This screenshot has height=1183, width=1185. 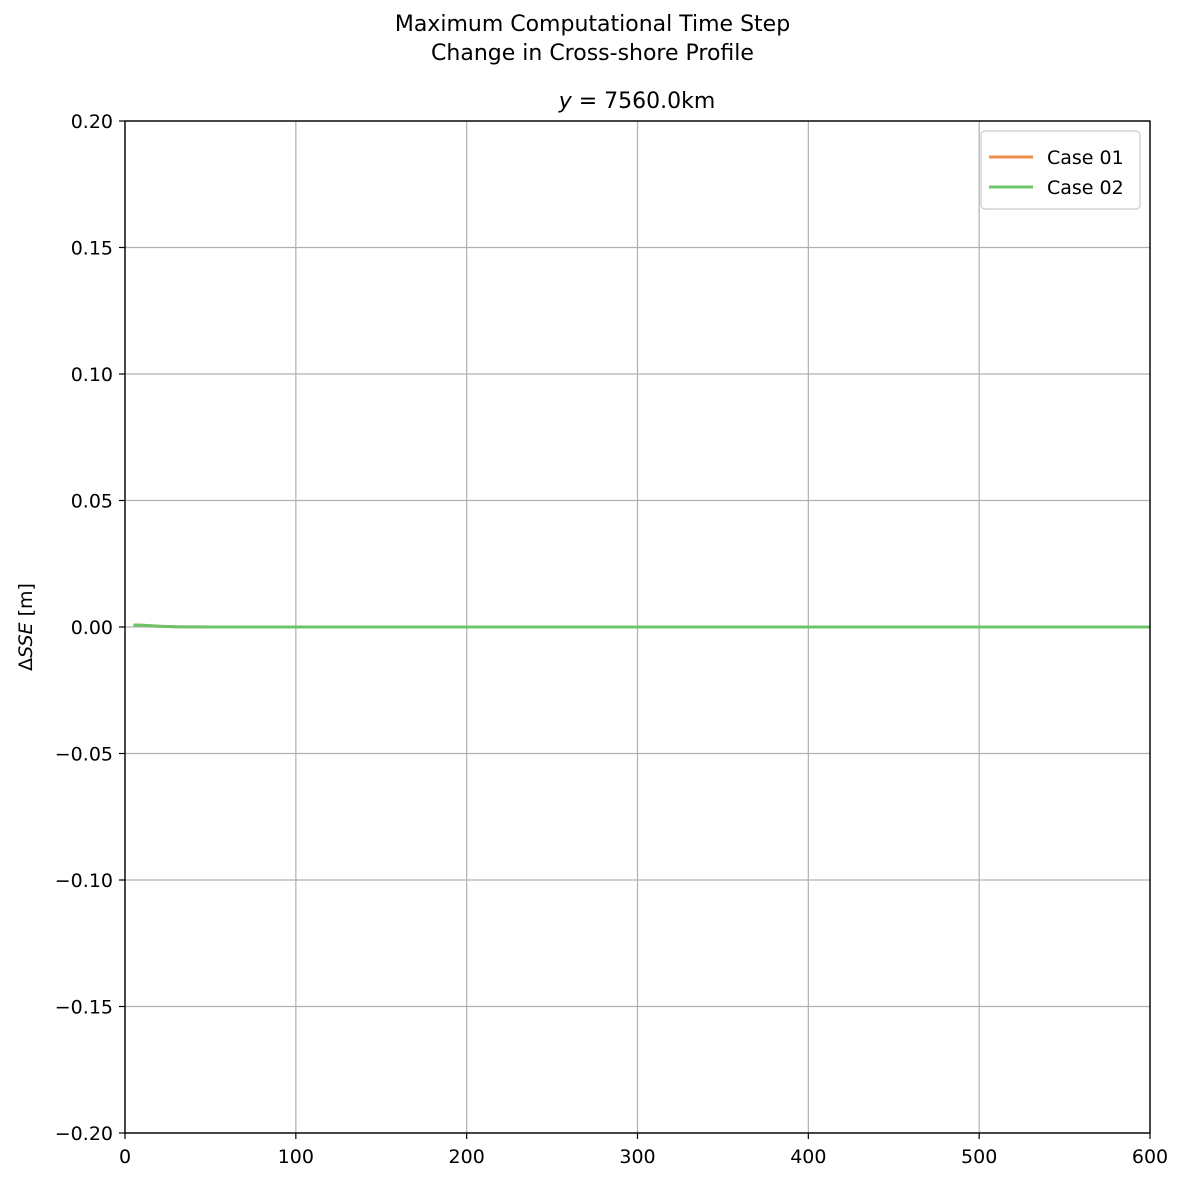 What do you see at coordinates (808, 1157) in the screenshot?
I see `x-tick-label: 400` at bounding box center [808, 1157].